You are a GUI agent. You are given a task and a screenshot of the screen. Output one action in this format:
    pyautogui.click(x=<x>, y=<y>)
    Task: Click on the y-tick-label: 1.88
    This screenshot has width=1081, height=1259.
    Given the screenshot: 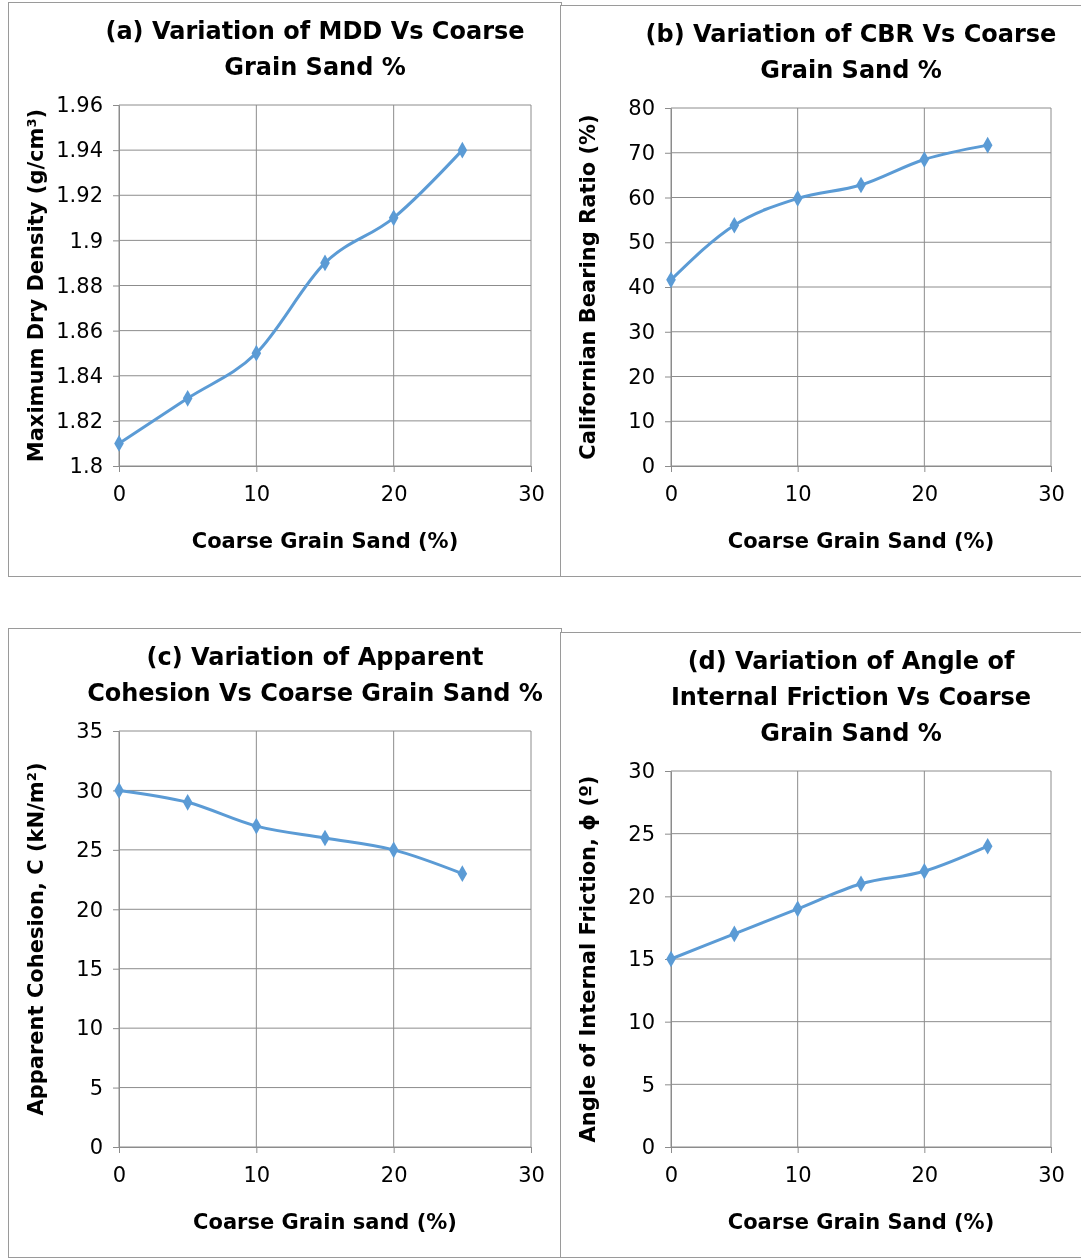 What is the action you would take?
    pyautogui.click(x=79, y=285)
    